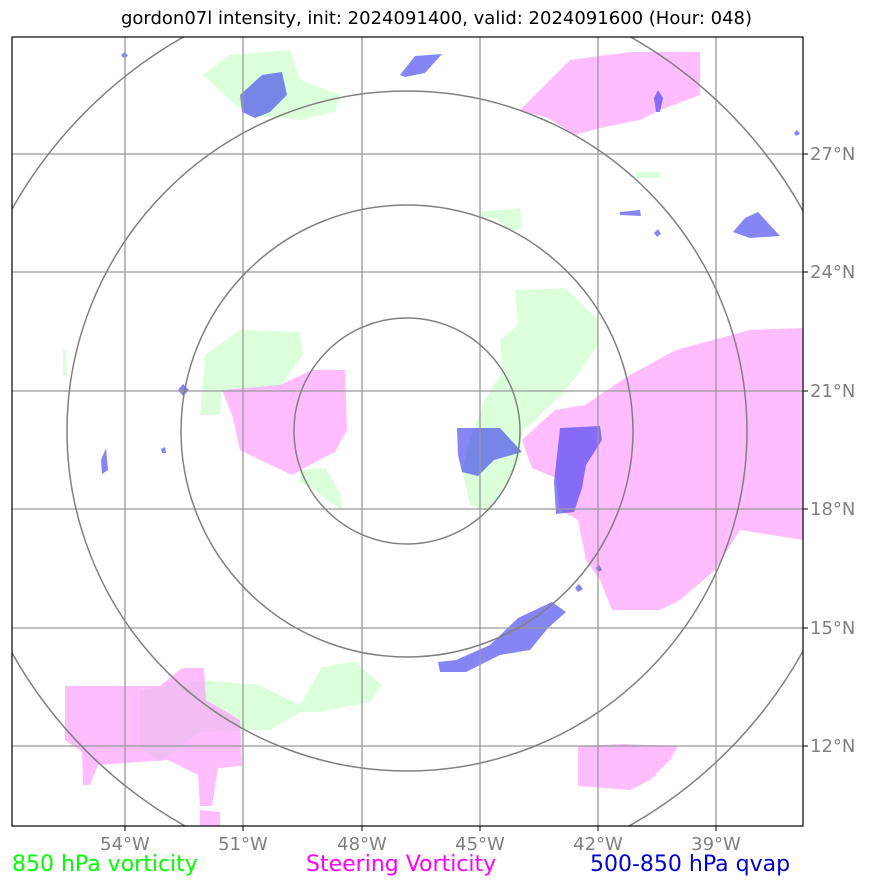 The width and height of the screenshot is (873, 891). Describe the element at coordinates (832, 450) in the screenshot. I see `lat-labels: 27°N 24°N 21°N 18°N 15°N 12°N` at that location.